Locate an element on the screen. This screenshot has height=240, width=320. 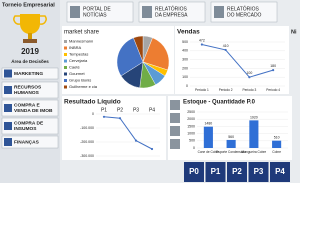
y-tick-label: 300 is located at coordinates (185, 60).